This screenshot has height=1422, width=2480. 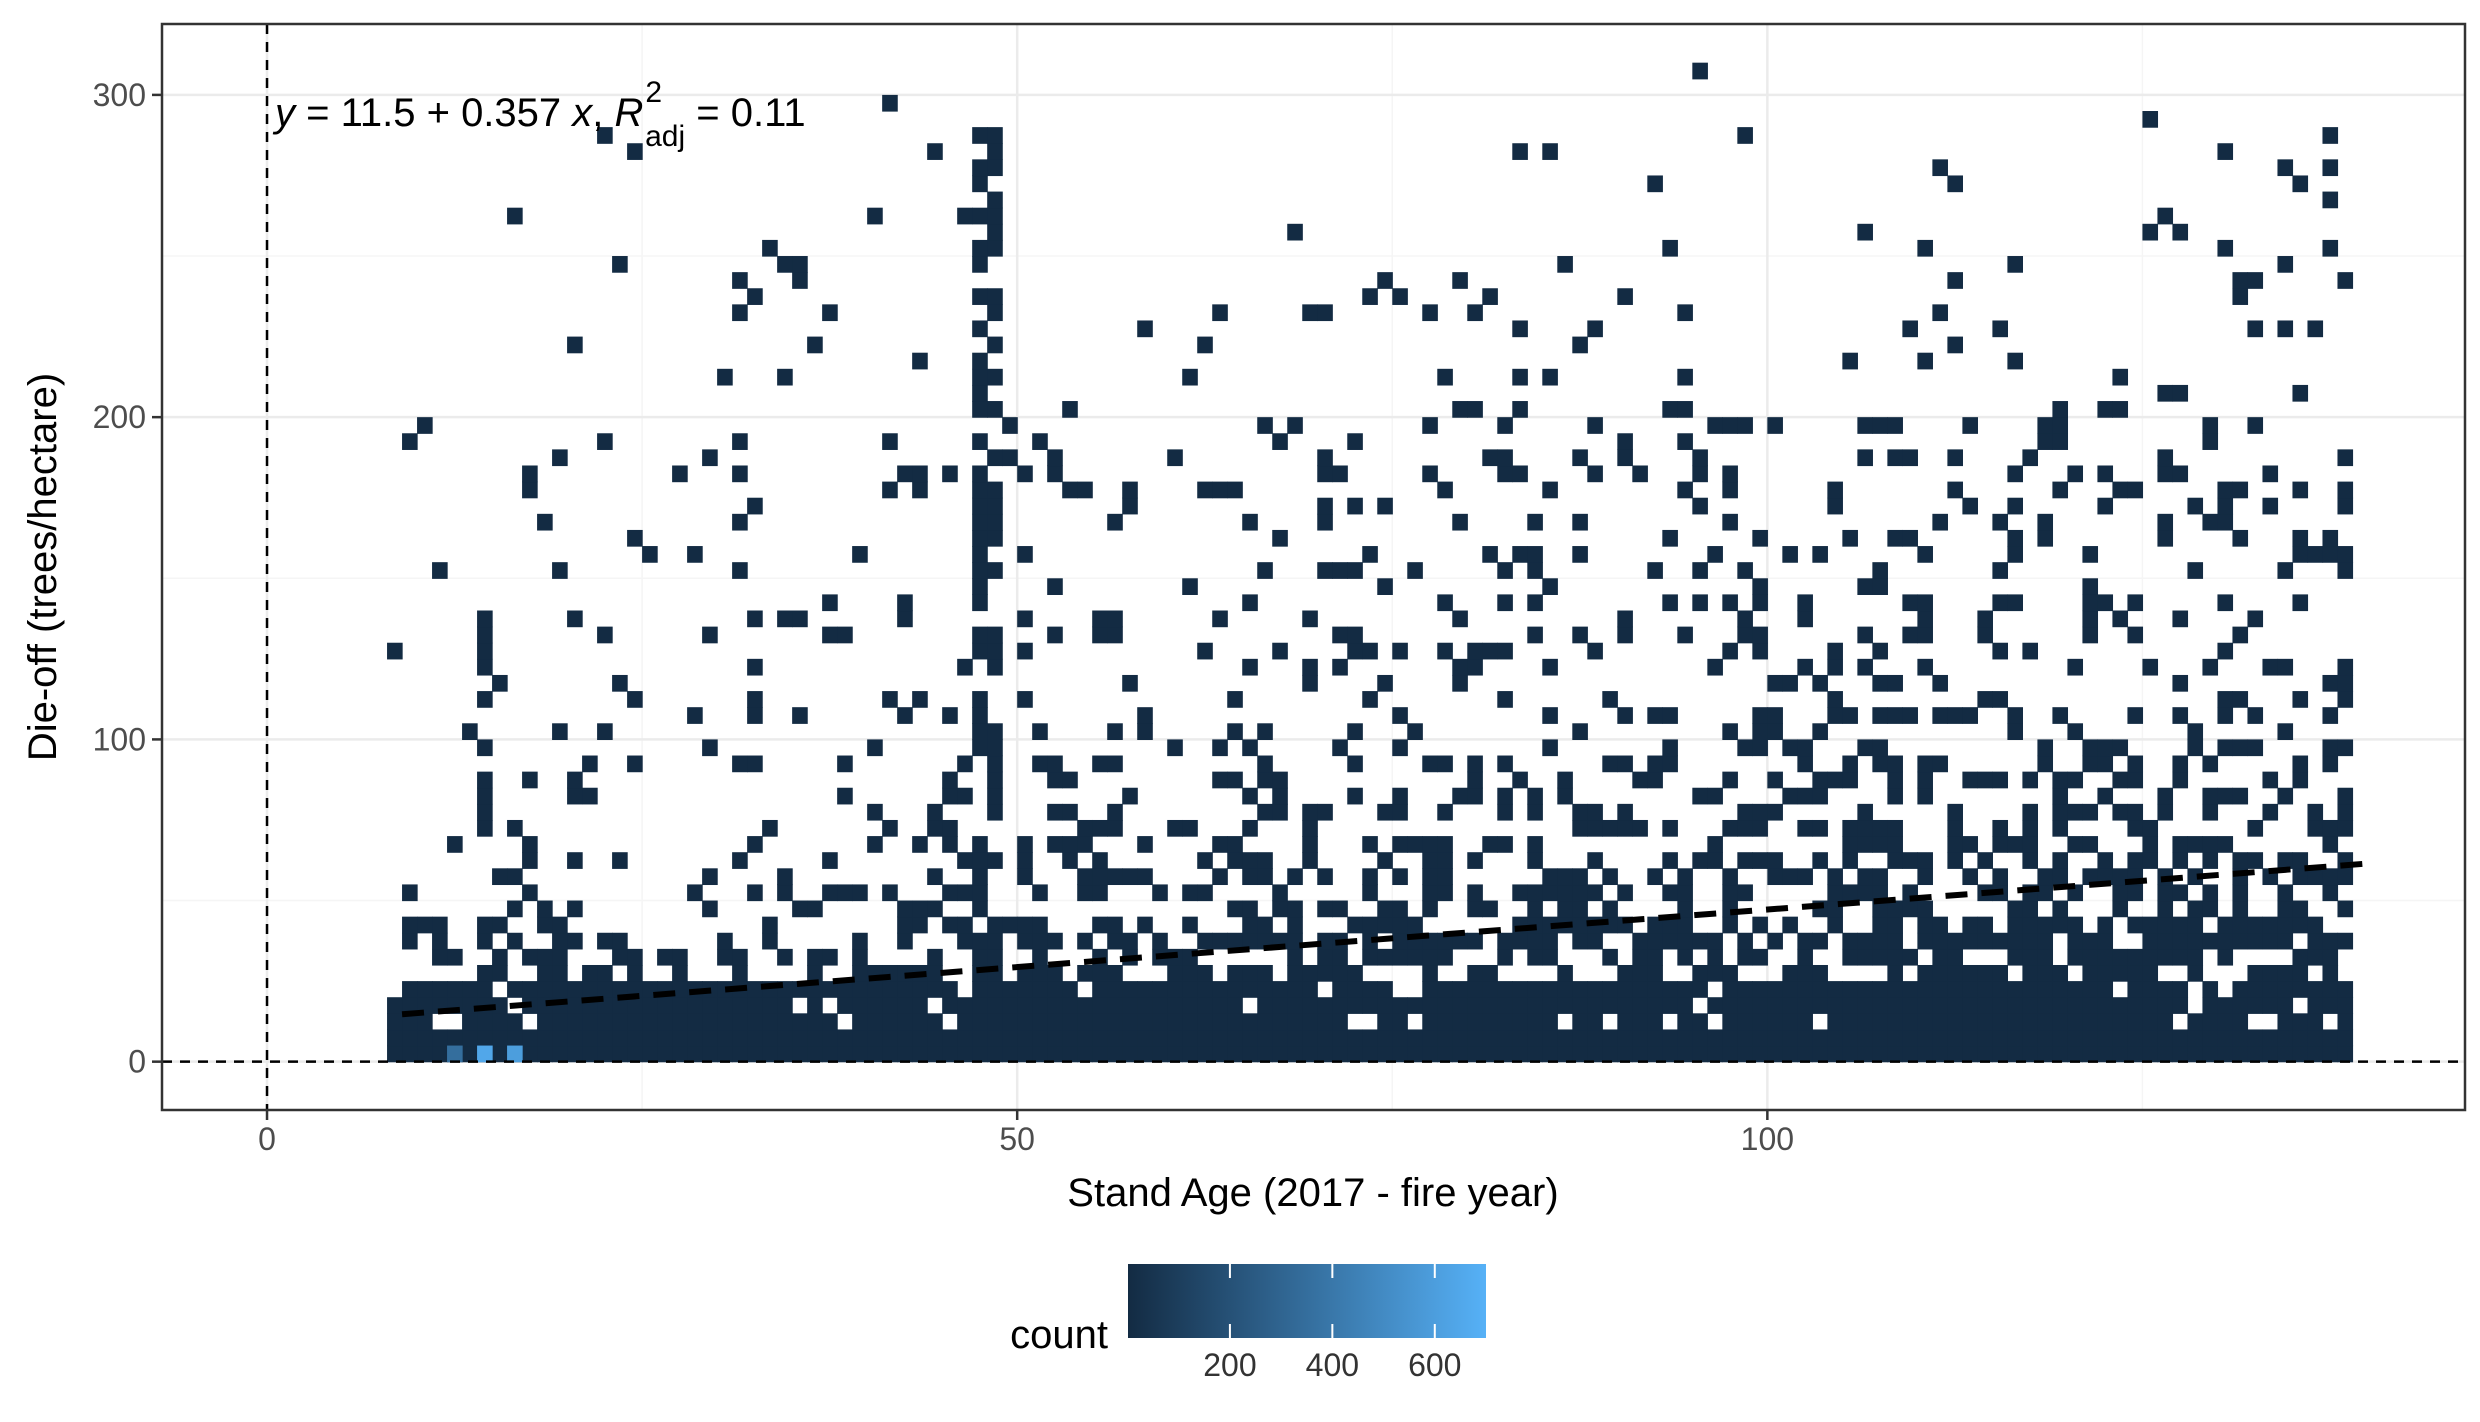 What do you see at coordinates (137, 1062) in the screenshot?
I see `y-tick-label: 0` at bounding box center [137, 1062].